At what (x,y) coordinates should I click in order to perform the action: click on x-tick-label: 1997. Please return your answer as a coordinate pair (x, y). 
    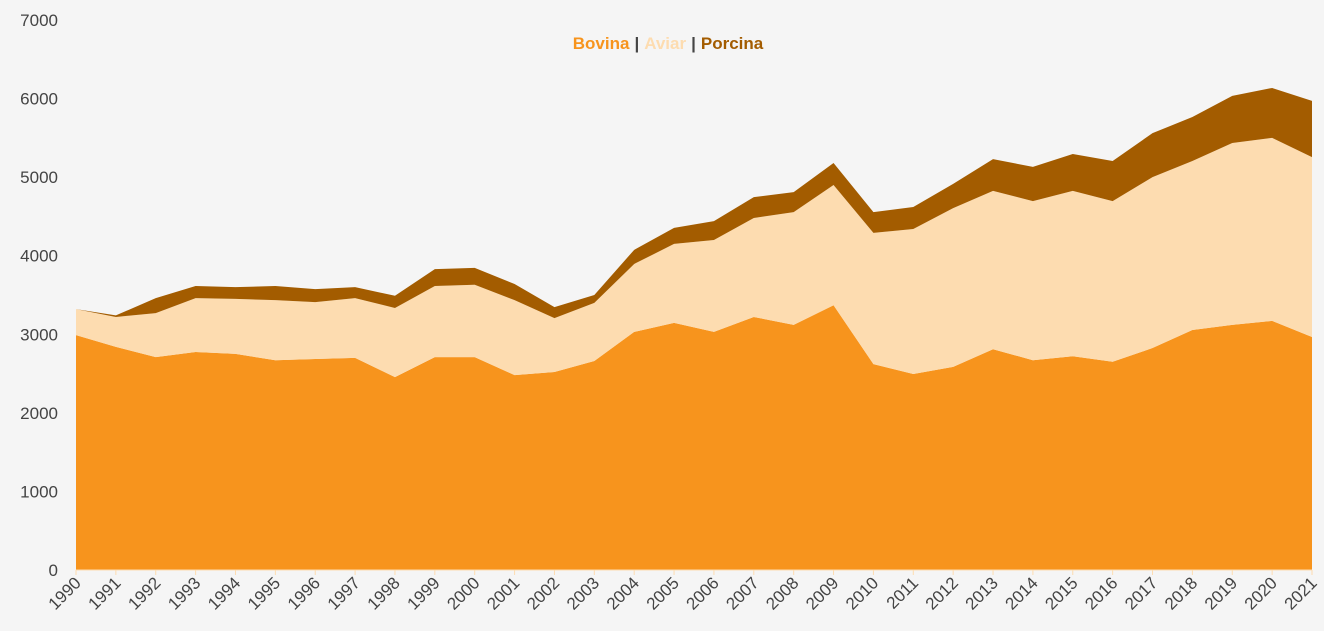
    Looking at the image, I should click on (344, 593).